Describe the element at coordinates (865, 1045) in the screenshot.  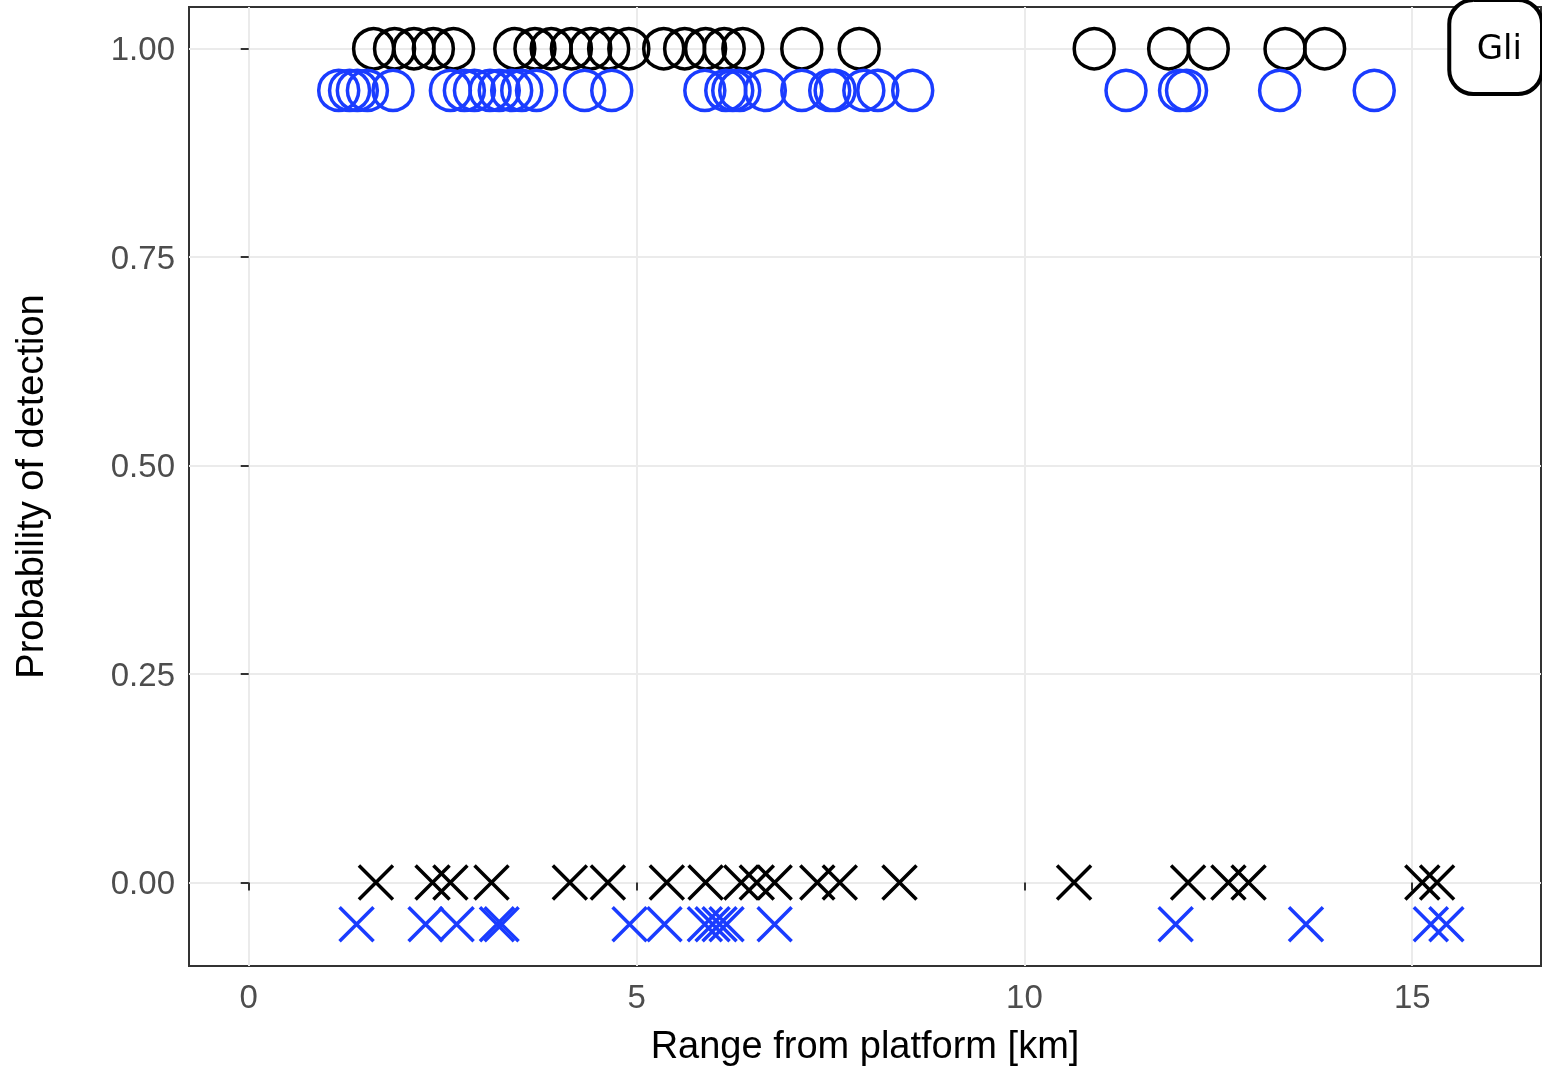
I see `x-axis-title: Range from platform [km]` at that location.